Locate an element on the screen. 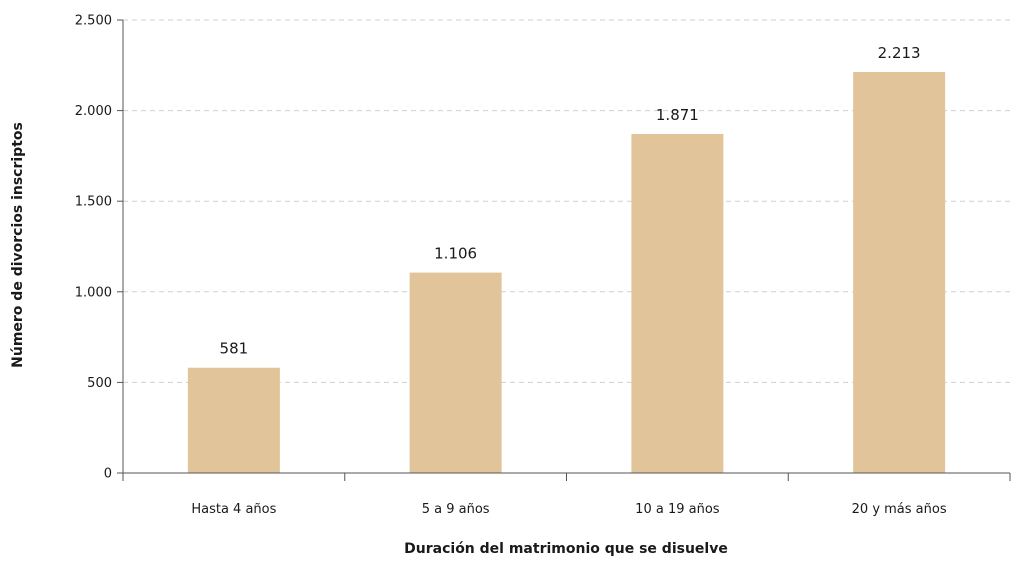  y-tick-label: 2.000 is located at coordinates (93, 111).